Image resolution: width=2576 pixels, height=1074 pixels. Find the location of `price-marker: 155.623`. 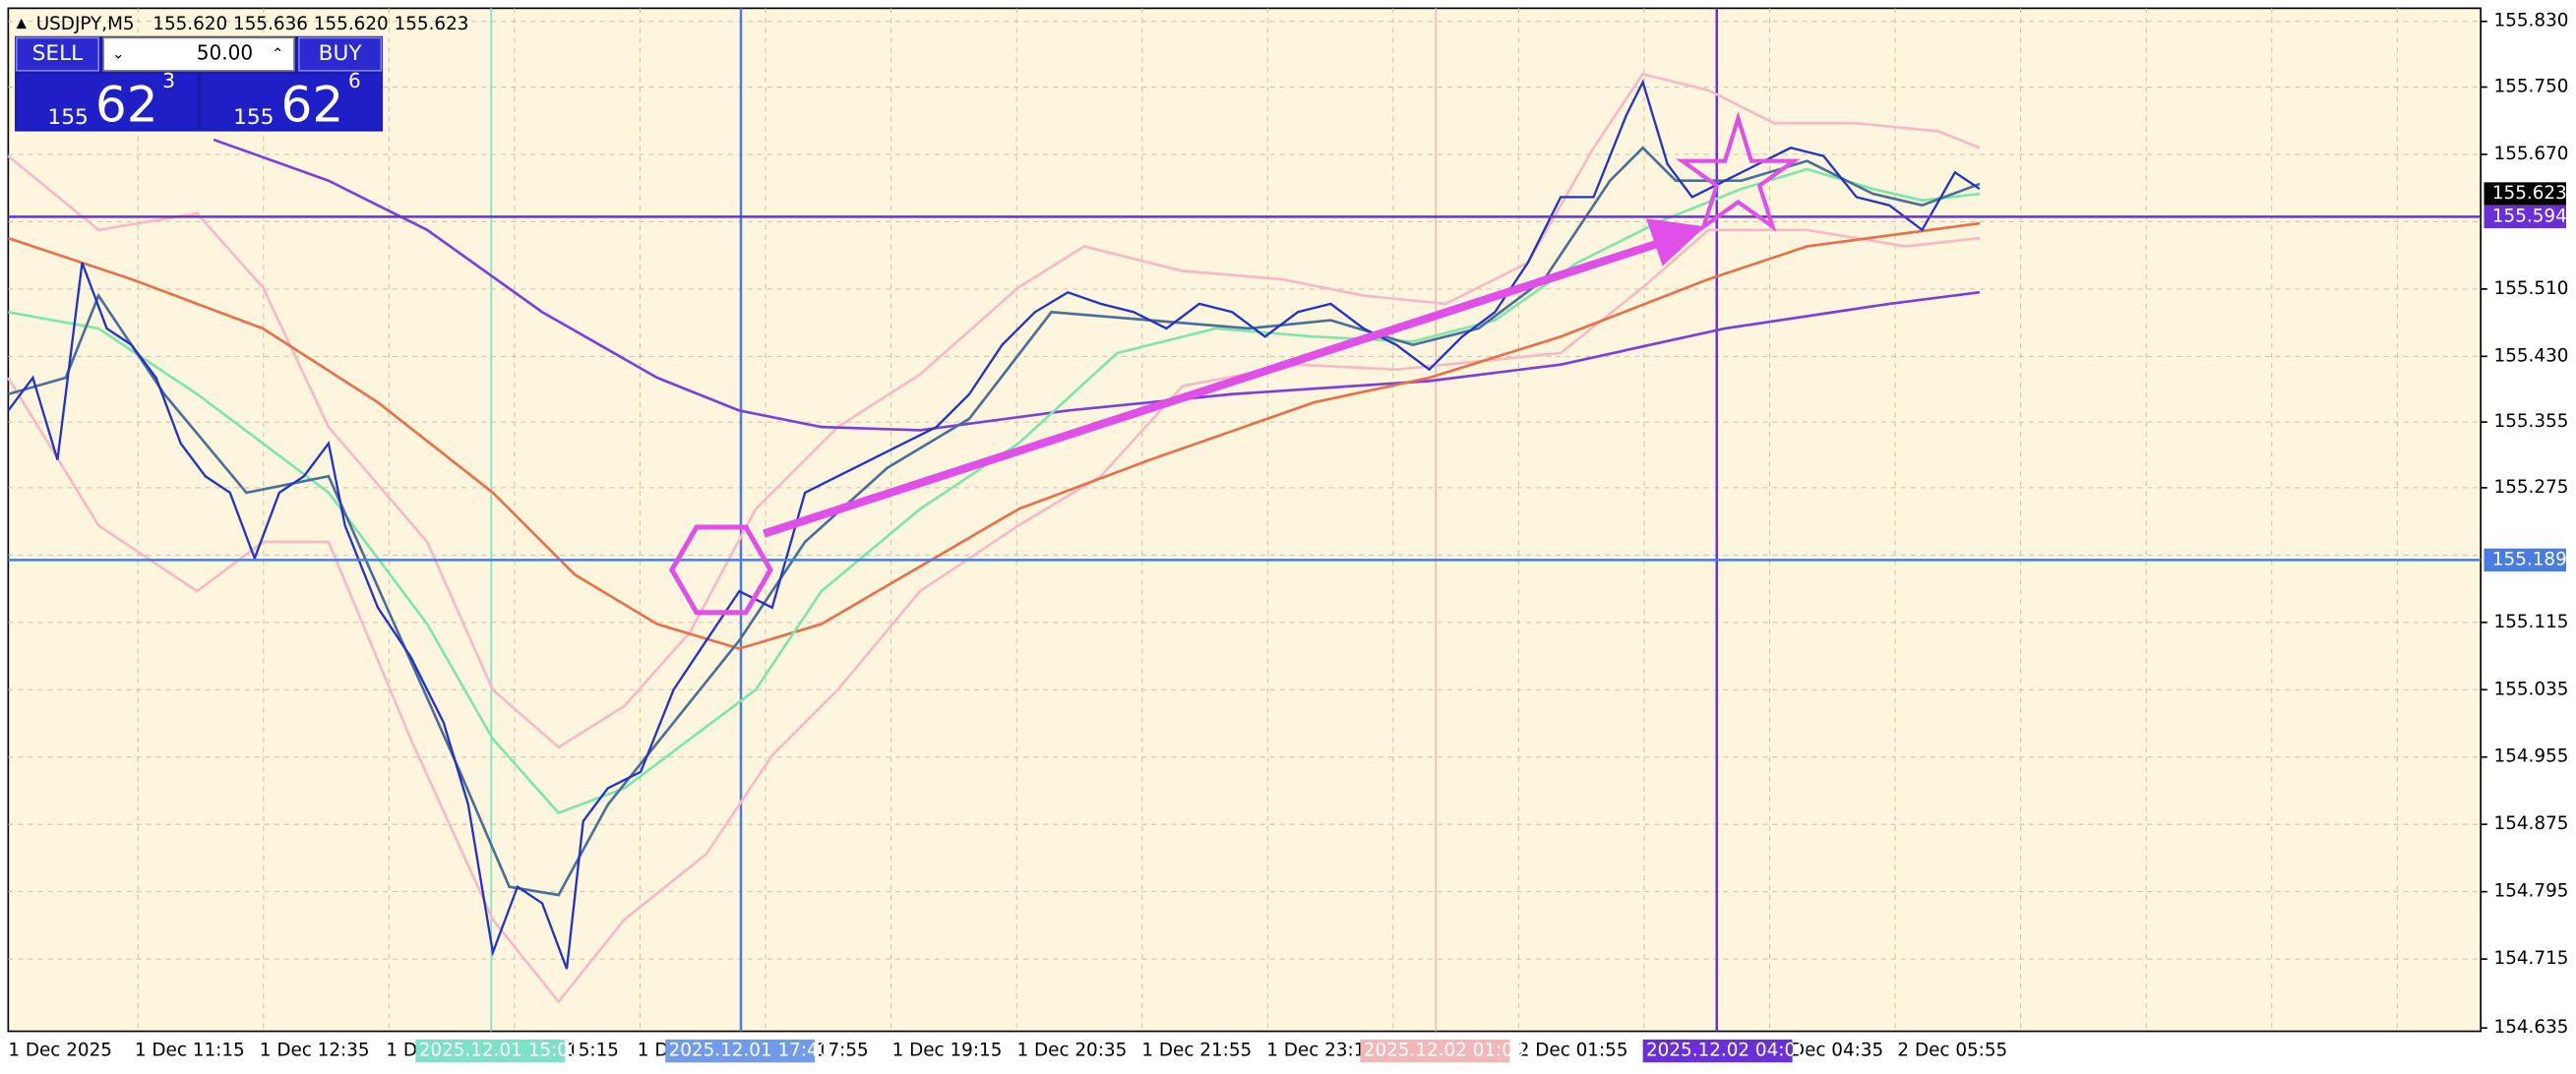

price-marker: 155.623 is located at coordinates (2529, 193).